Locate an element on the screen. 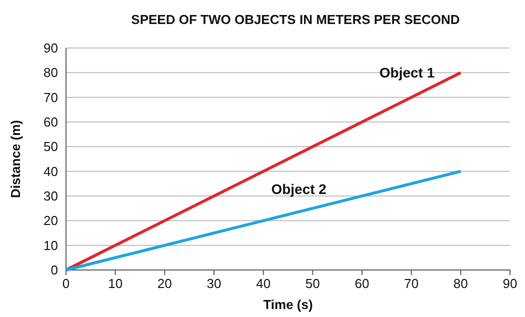  y-tick-label: 10 is located at coordinates (51, 245).